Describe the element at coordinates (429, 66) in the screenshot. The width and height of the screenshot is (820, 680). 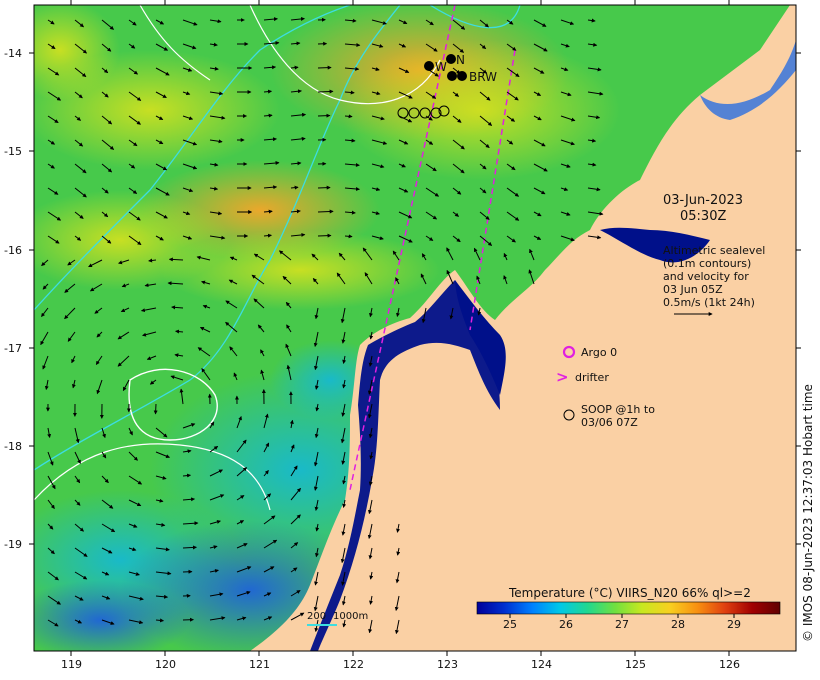
I see `station-w-marker` at that location.